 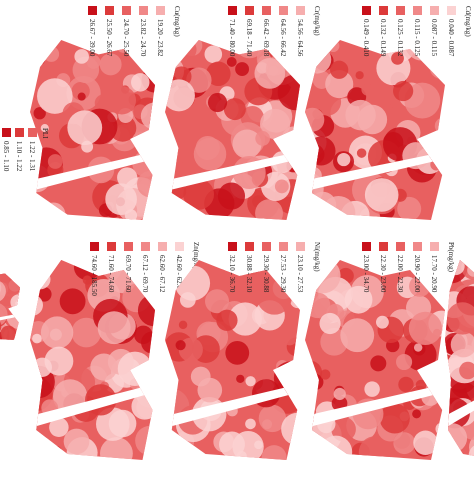 What do you see at coordinates (94, 275) in the screenshot?
I see `legend-label: 74.60 - 185.50` at bounding box center [94, 275].